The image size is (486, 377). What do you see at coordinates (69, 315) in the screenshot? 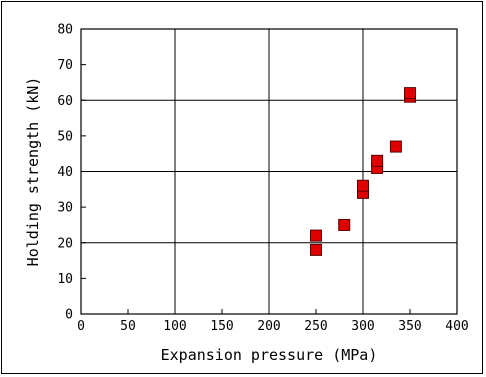
I see `y-tick-label: 0` at bounding box center [69, 315].